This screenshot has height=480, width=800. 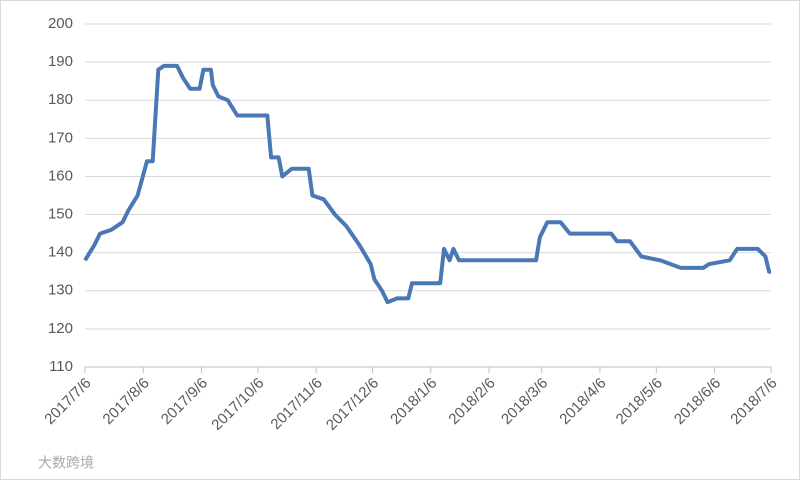 I want to click on y-tick-label: 200, so click(x=60, y=23).